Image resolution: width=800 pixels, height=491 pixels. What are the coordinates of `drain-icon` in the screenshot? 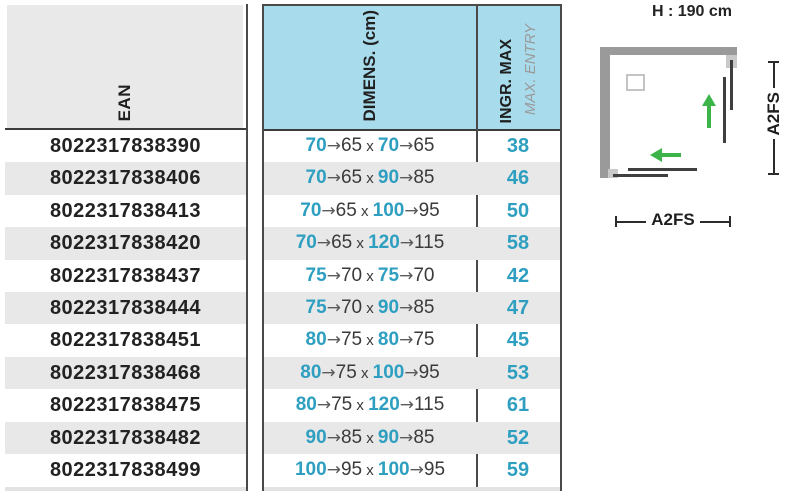 It's located at (635, 82).